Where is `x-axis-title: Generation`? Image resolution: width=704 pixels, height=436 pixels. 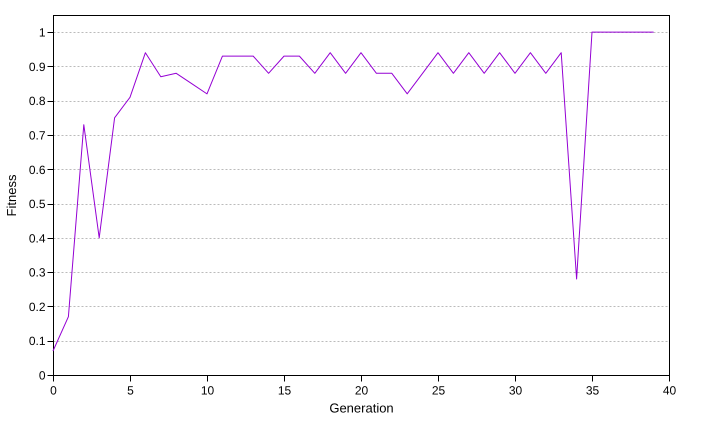 x-axis-title: Generation is located at coordinates (361, 408).